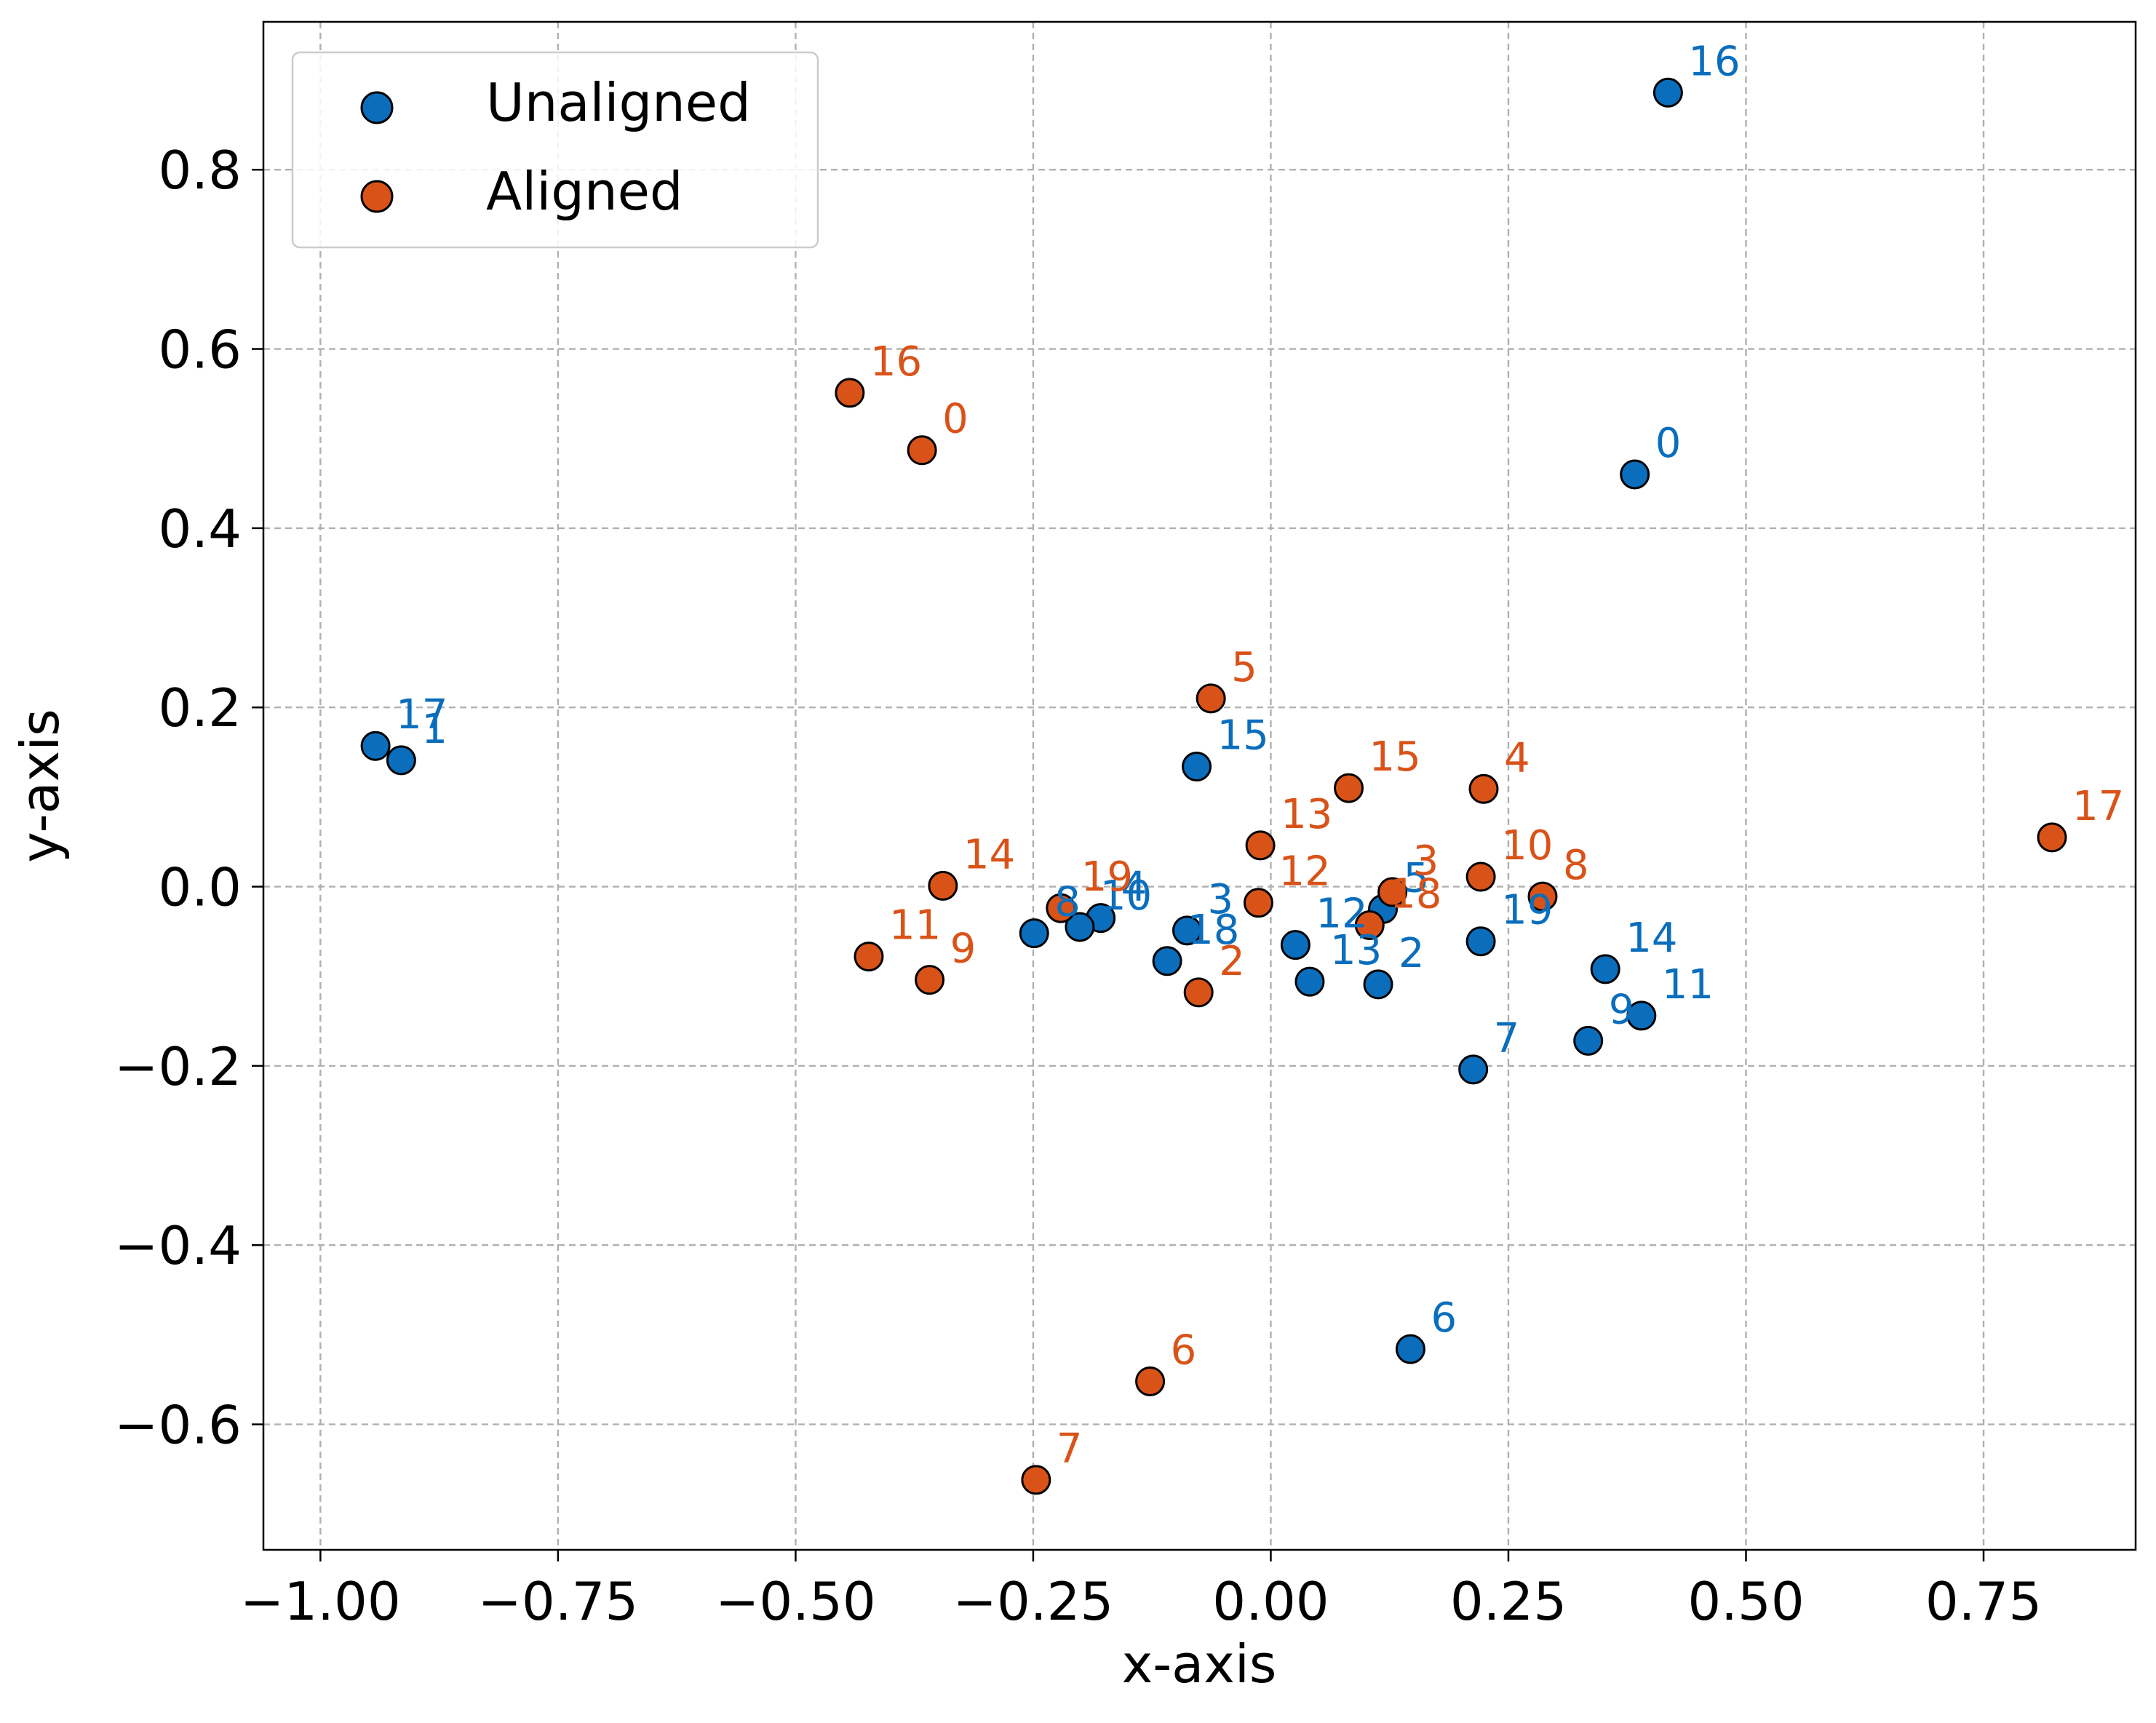  I want to click on point-label-aligned-5: 5, so click(1244, 667).